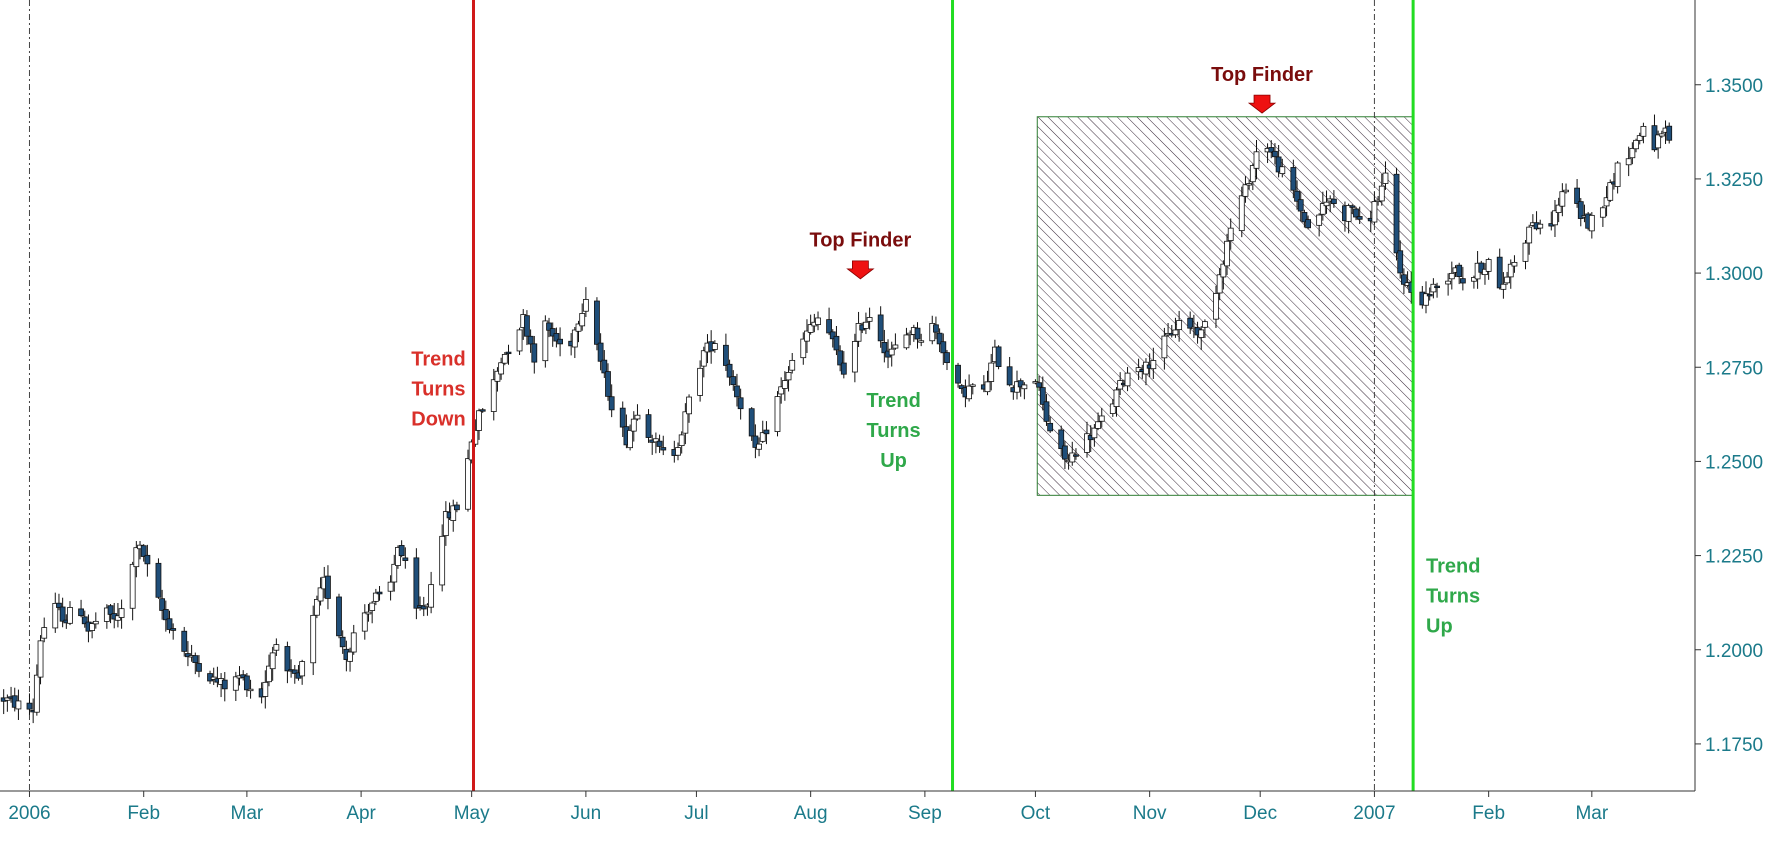 The width and height of the screenshot is (1775, 852). I want to click on x-tick-label: Jun, so click(586, 813).